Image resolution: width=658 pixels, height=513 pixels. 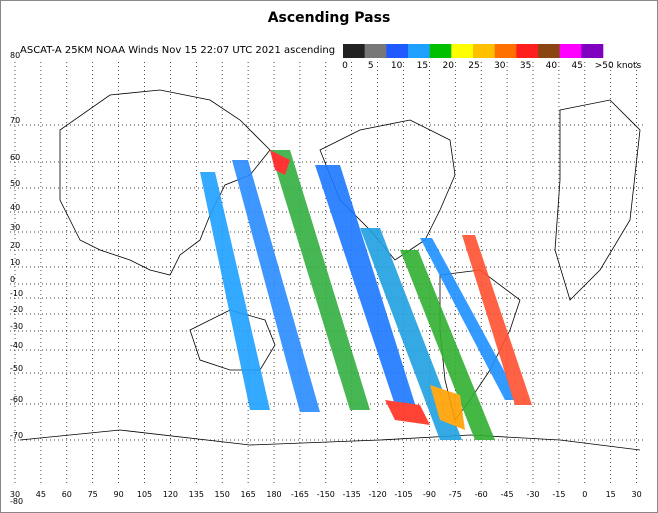 What do you see at coordinates (558, 494) in the screenshot?
I see `lon-label: -15` at bounding box center [558, 494].